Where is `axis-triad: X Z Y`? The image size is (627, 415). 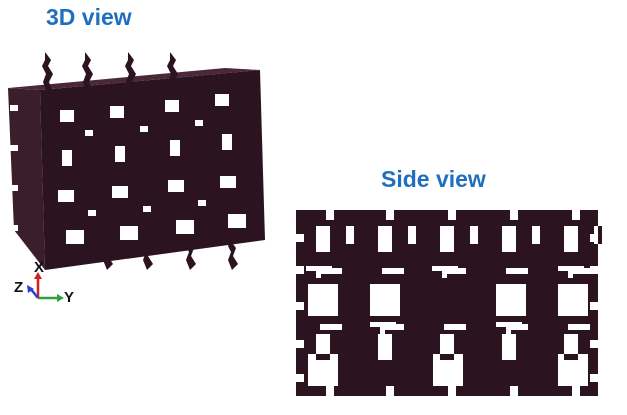
axis-triad: X Z Y is located at coordinates (47, 284).